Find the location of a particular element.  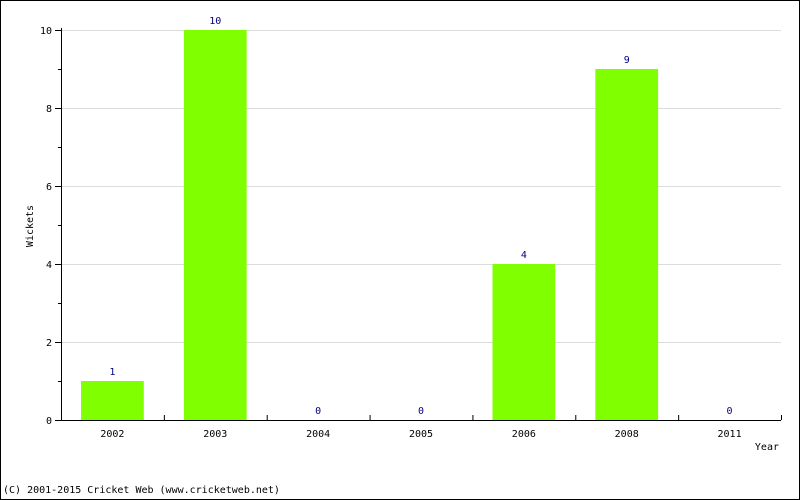

y-tick-label: 0 is located at coordinates (49, 421).